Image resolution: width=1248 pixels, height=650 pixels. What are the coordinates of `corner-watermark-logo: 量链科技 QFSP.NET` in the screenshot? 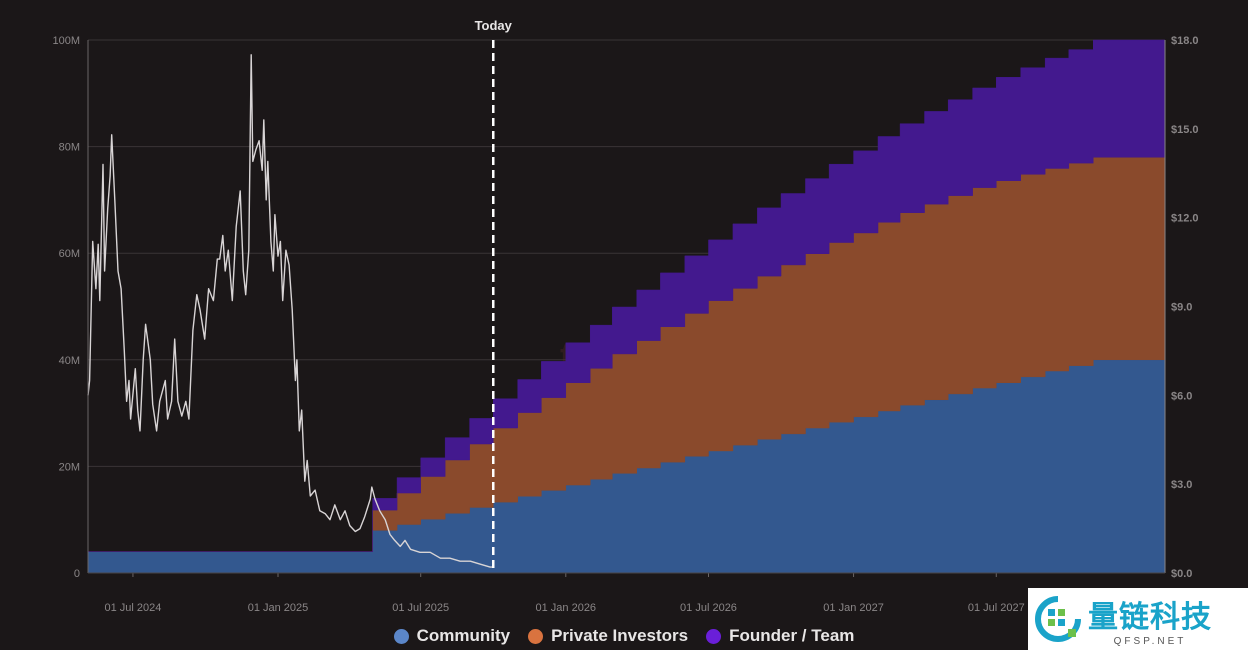 It's located at (1138, 619).